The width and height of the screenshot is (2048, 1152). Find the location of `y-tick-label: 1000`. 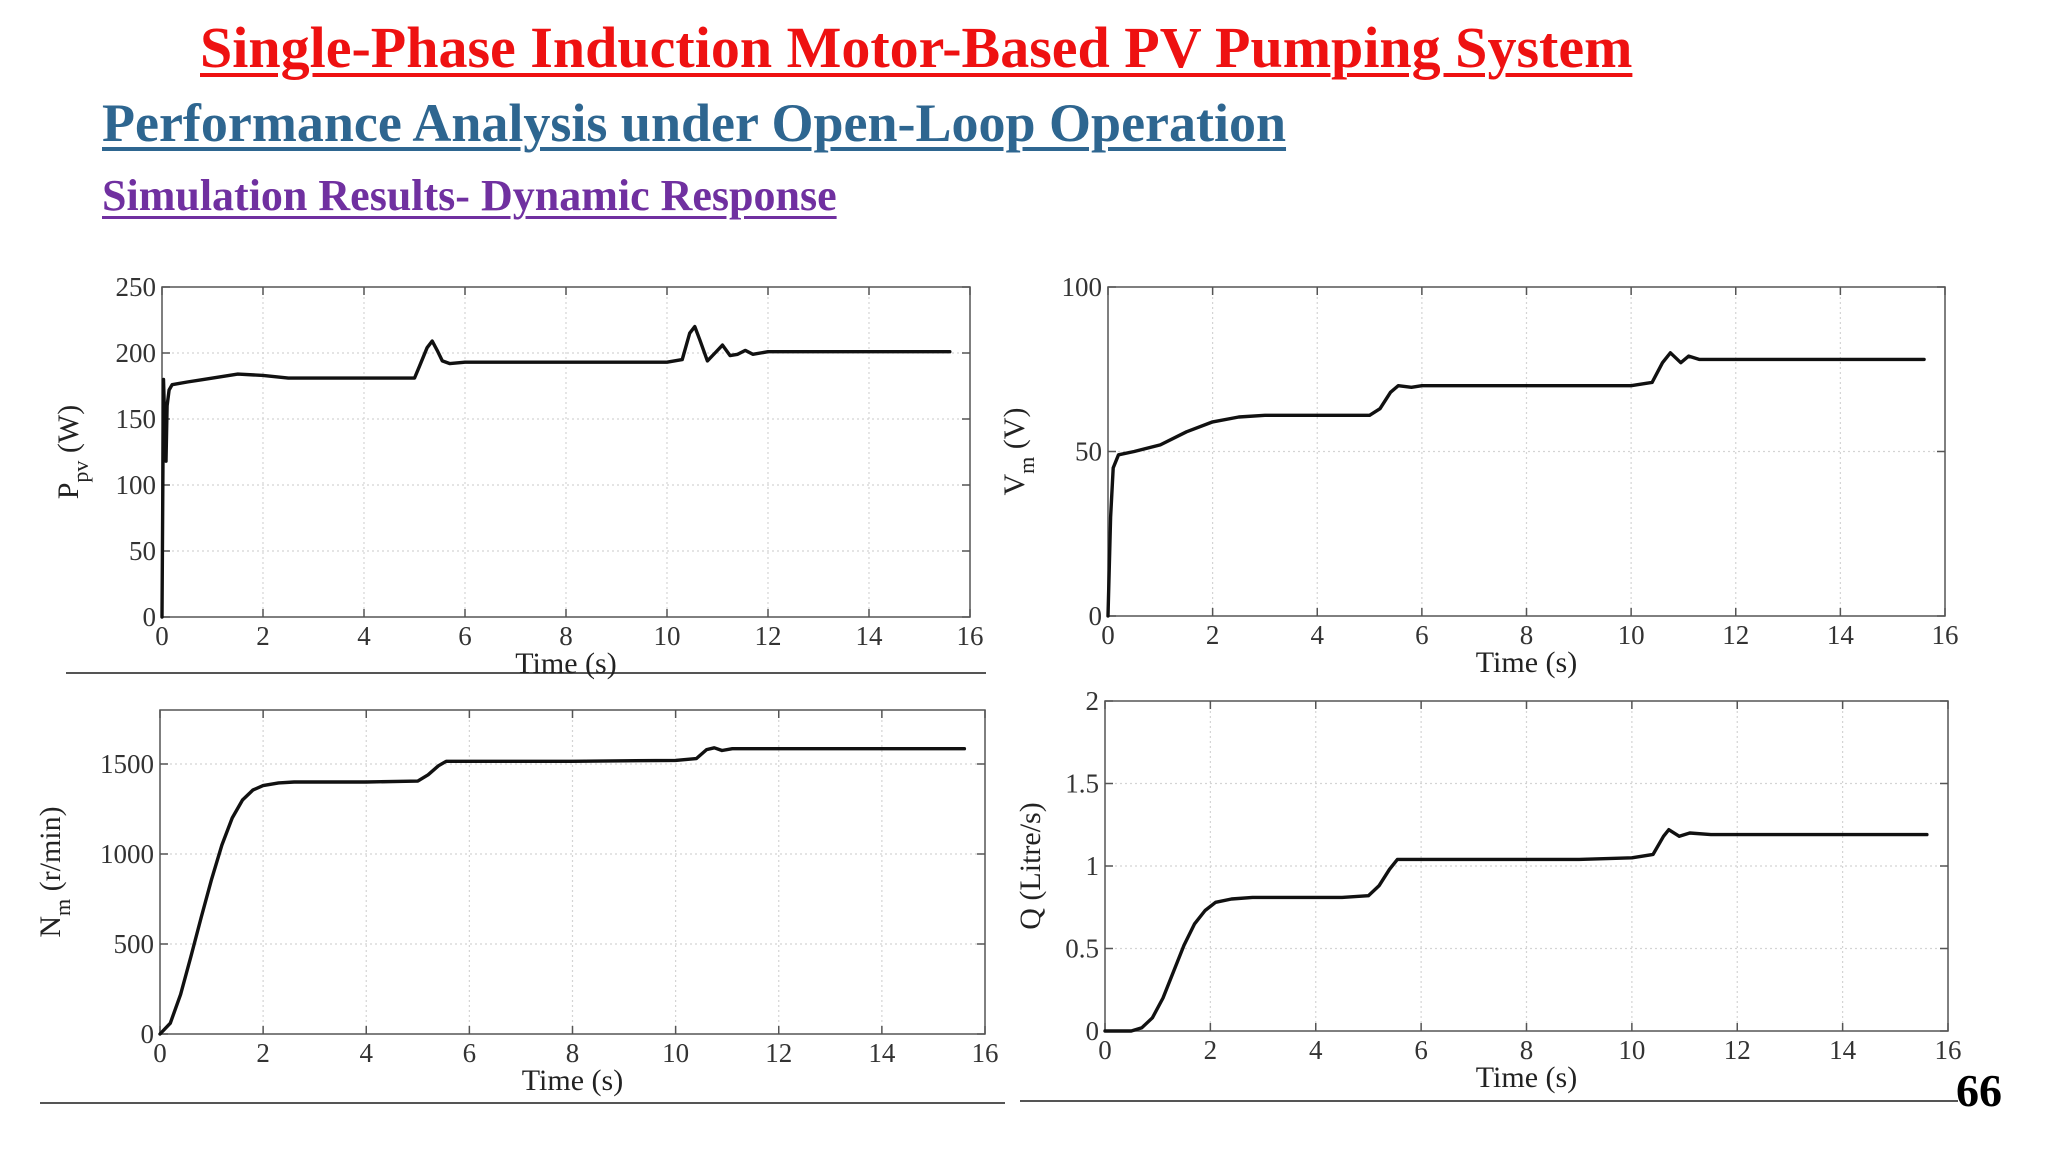

y-tick-label: 1000 is located at coordinates (127, 854).